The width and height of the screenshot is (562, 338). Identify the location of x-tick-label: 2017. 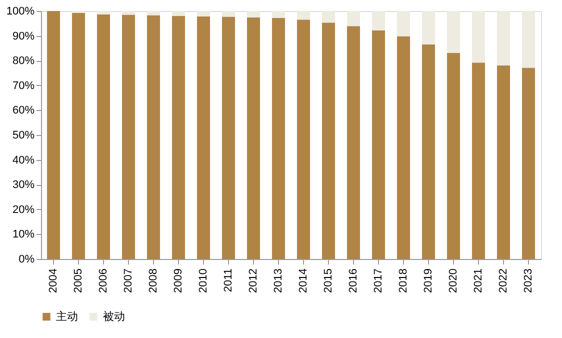
(378, 280).